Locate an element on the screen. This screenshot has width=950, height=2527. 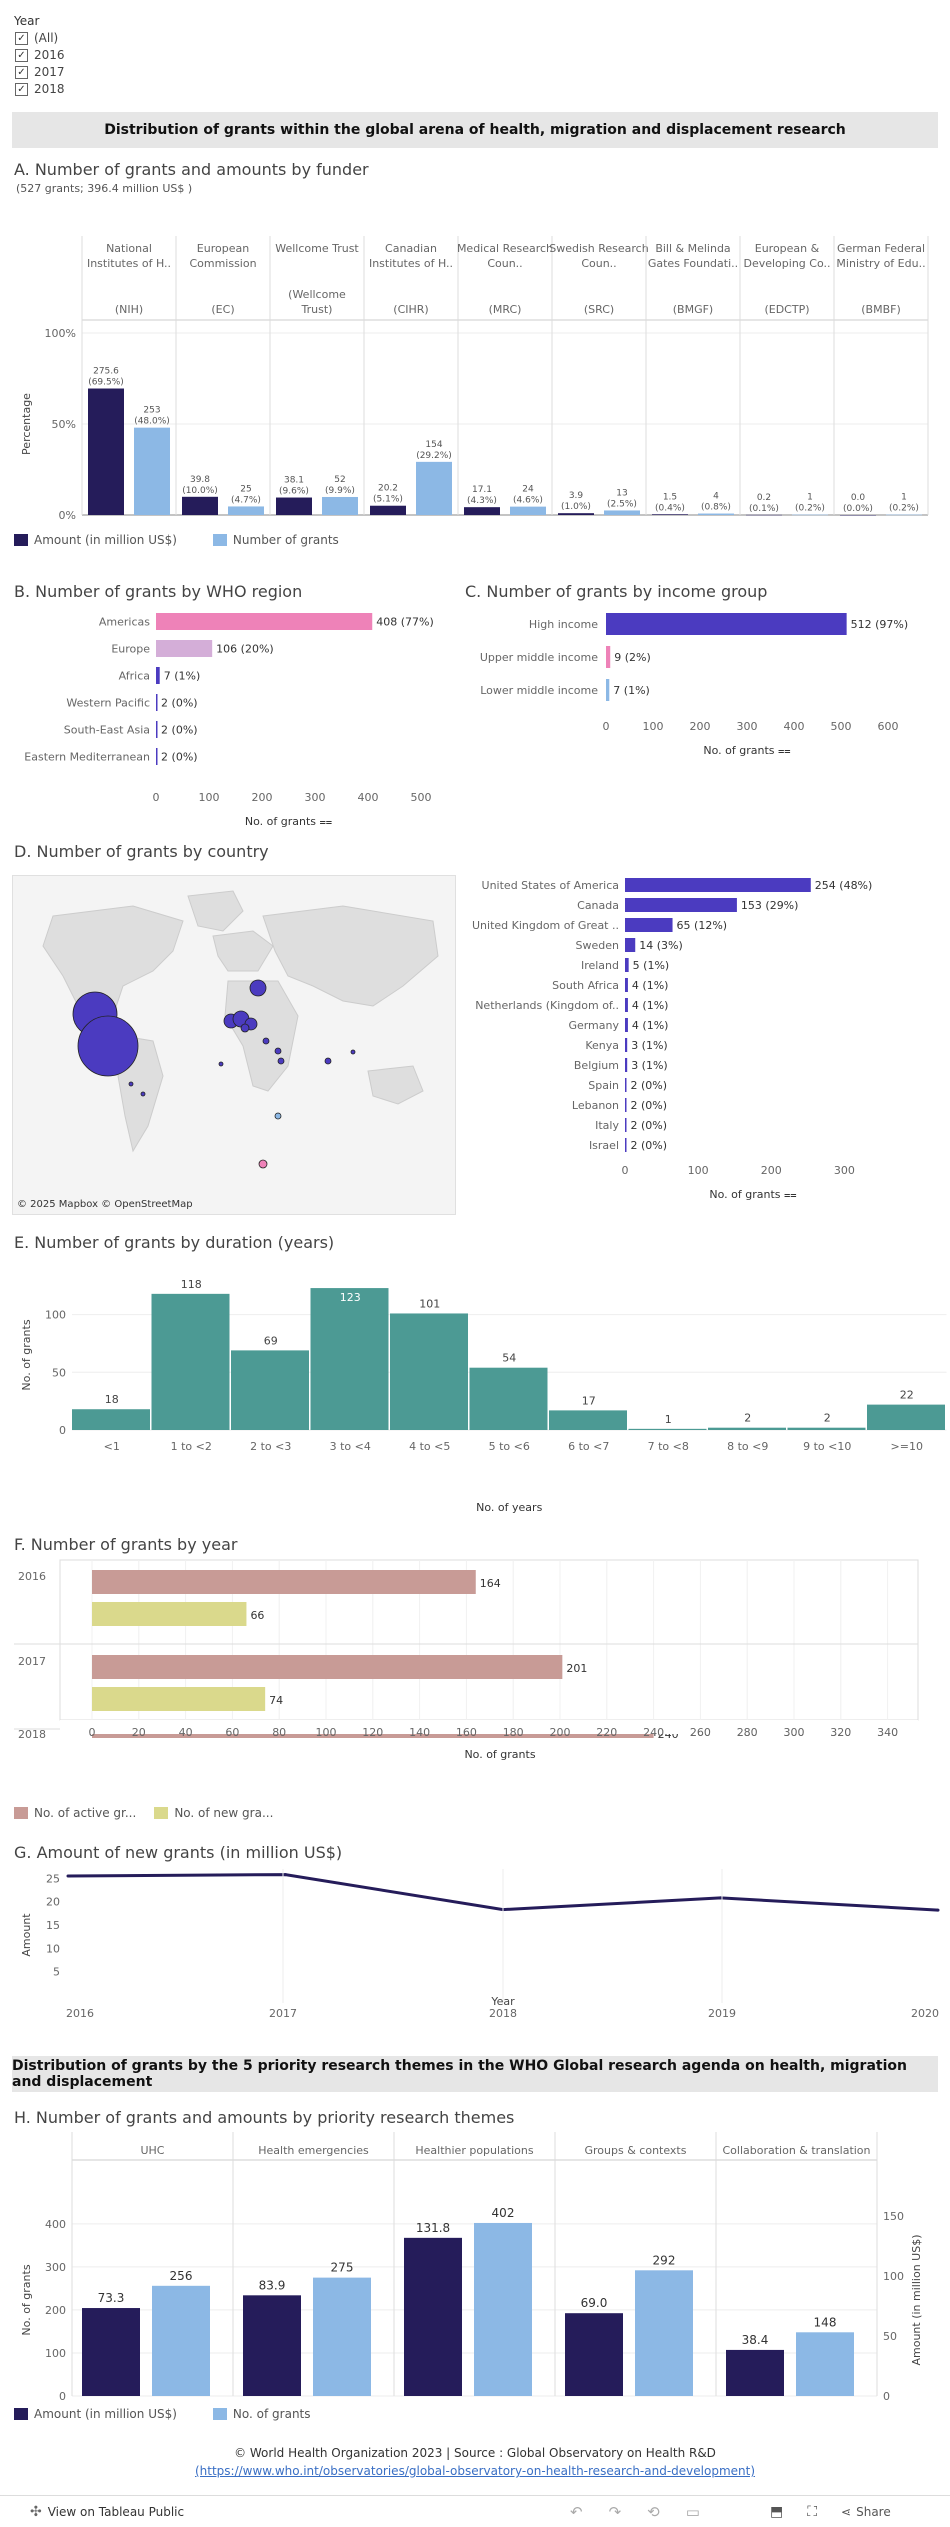
bar-value-label: 17 is located at coordinates (589, 1400).